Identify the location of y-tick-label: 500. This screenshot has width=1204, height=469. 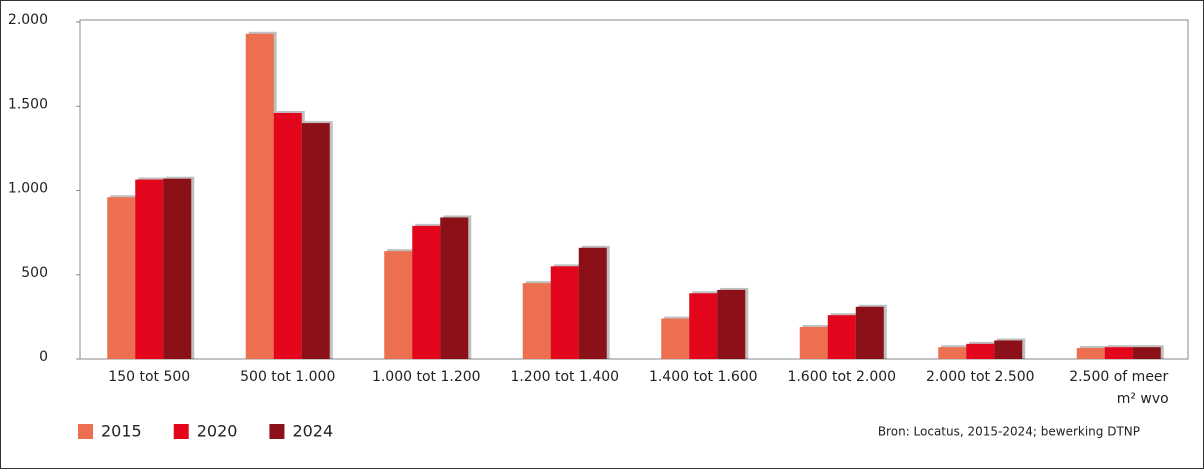
(34, 273).